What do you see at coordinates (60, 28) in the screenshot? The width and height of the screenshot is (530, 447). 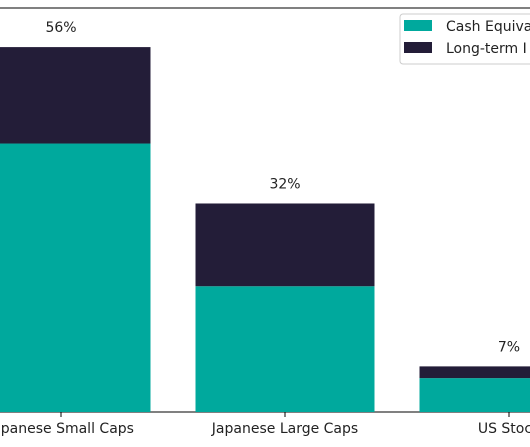 I see `bar-total-label: 56%` at bounding box center [60, 28].